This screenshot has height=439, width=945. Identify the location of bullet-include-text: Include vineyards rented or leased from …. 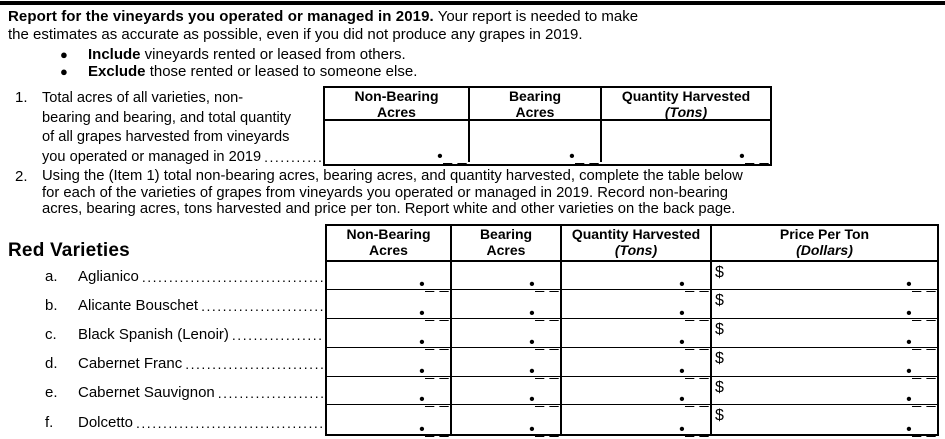
(247, 54).